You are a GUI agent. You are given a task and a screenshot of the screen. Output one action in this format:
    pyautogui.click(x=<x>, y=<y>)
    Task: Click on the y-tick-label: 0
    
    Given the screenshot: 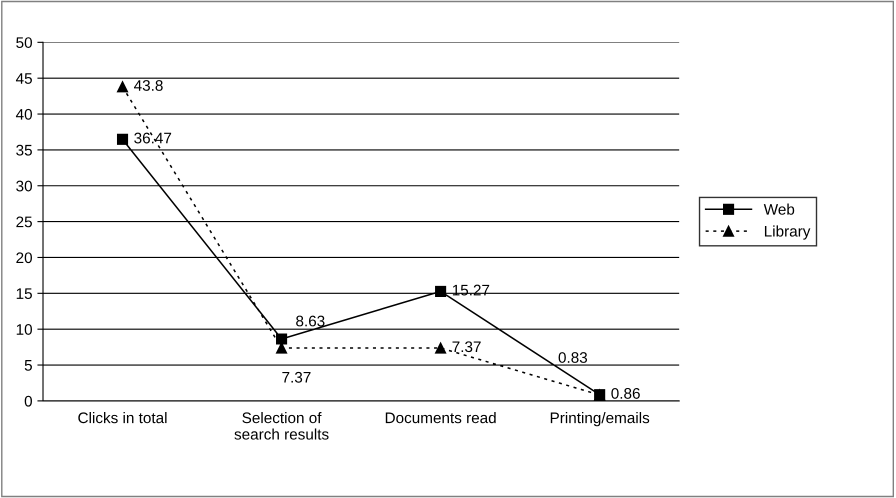 What is the action you would take?
    pyautogui.click(x=28, y=401)
    